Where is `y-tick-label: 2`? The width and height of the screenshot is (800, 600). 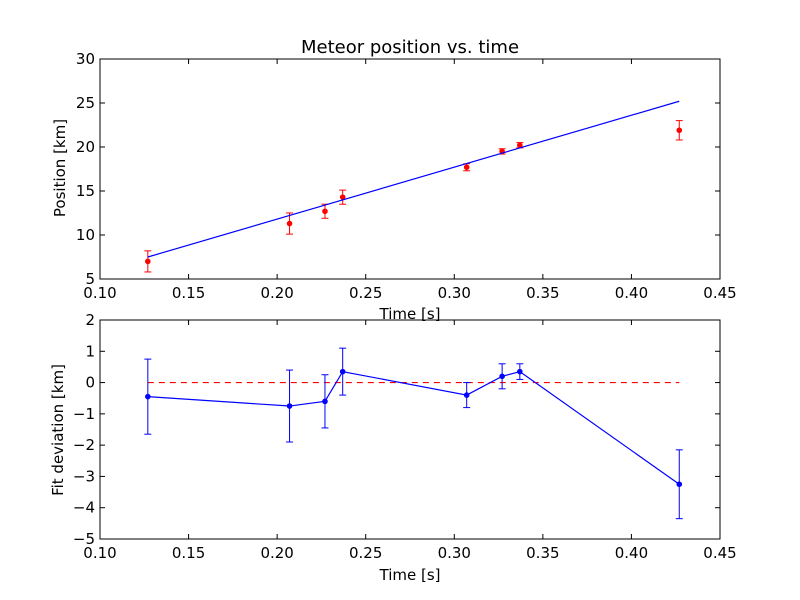
y-tick-label: 2 is located at coordinates (90, 320).